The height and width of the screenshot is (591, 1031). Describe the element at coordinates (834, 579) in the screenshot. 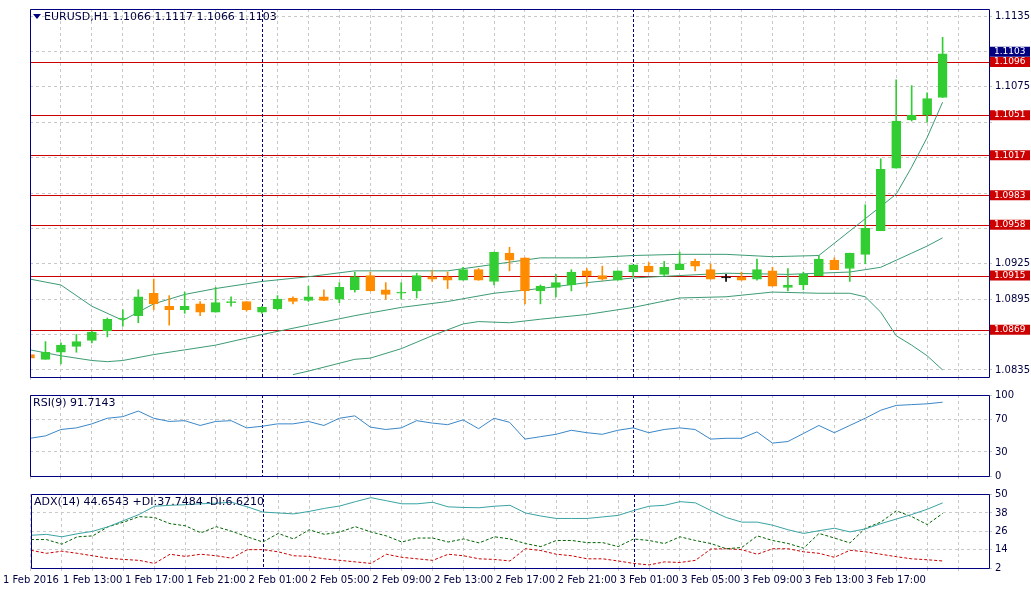

I see `x-tick-label: 3 Feb 13:00` at that location.